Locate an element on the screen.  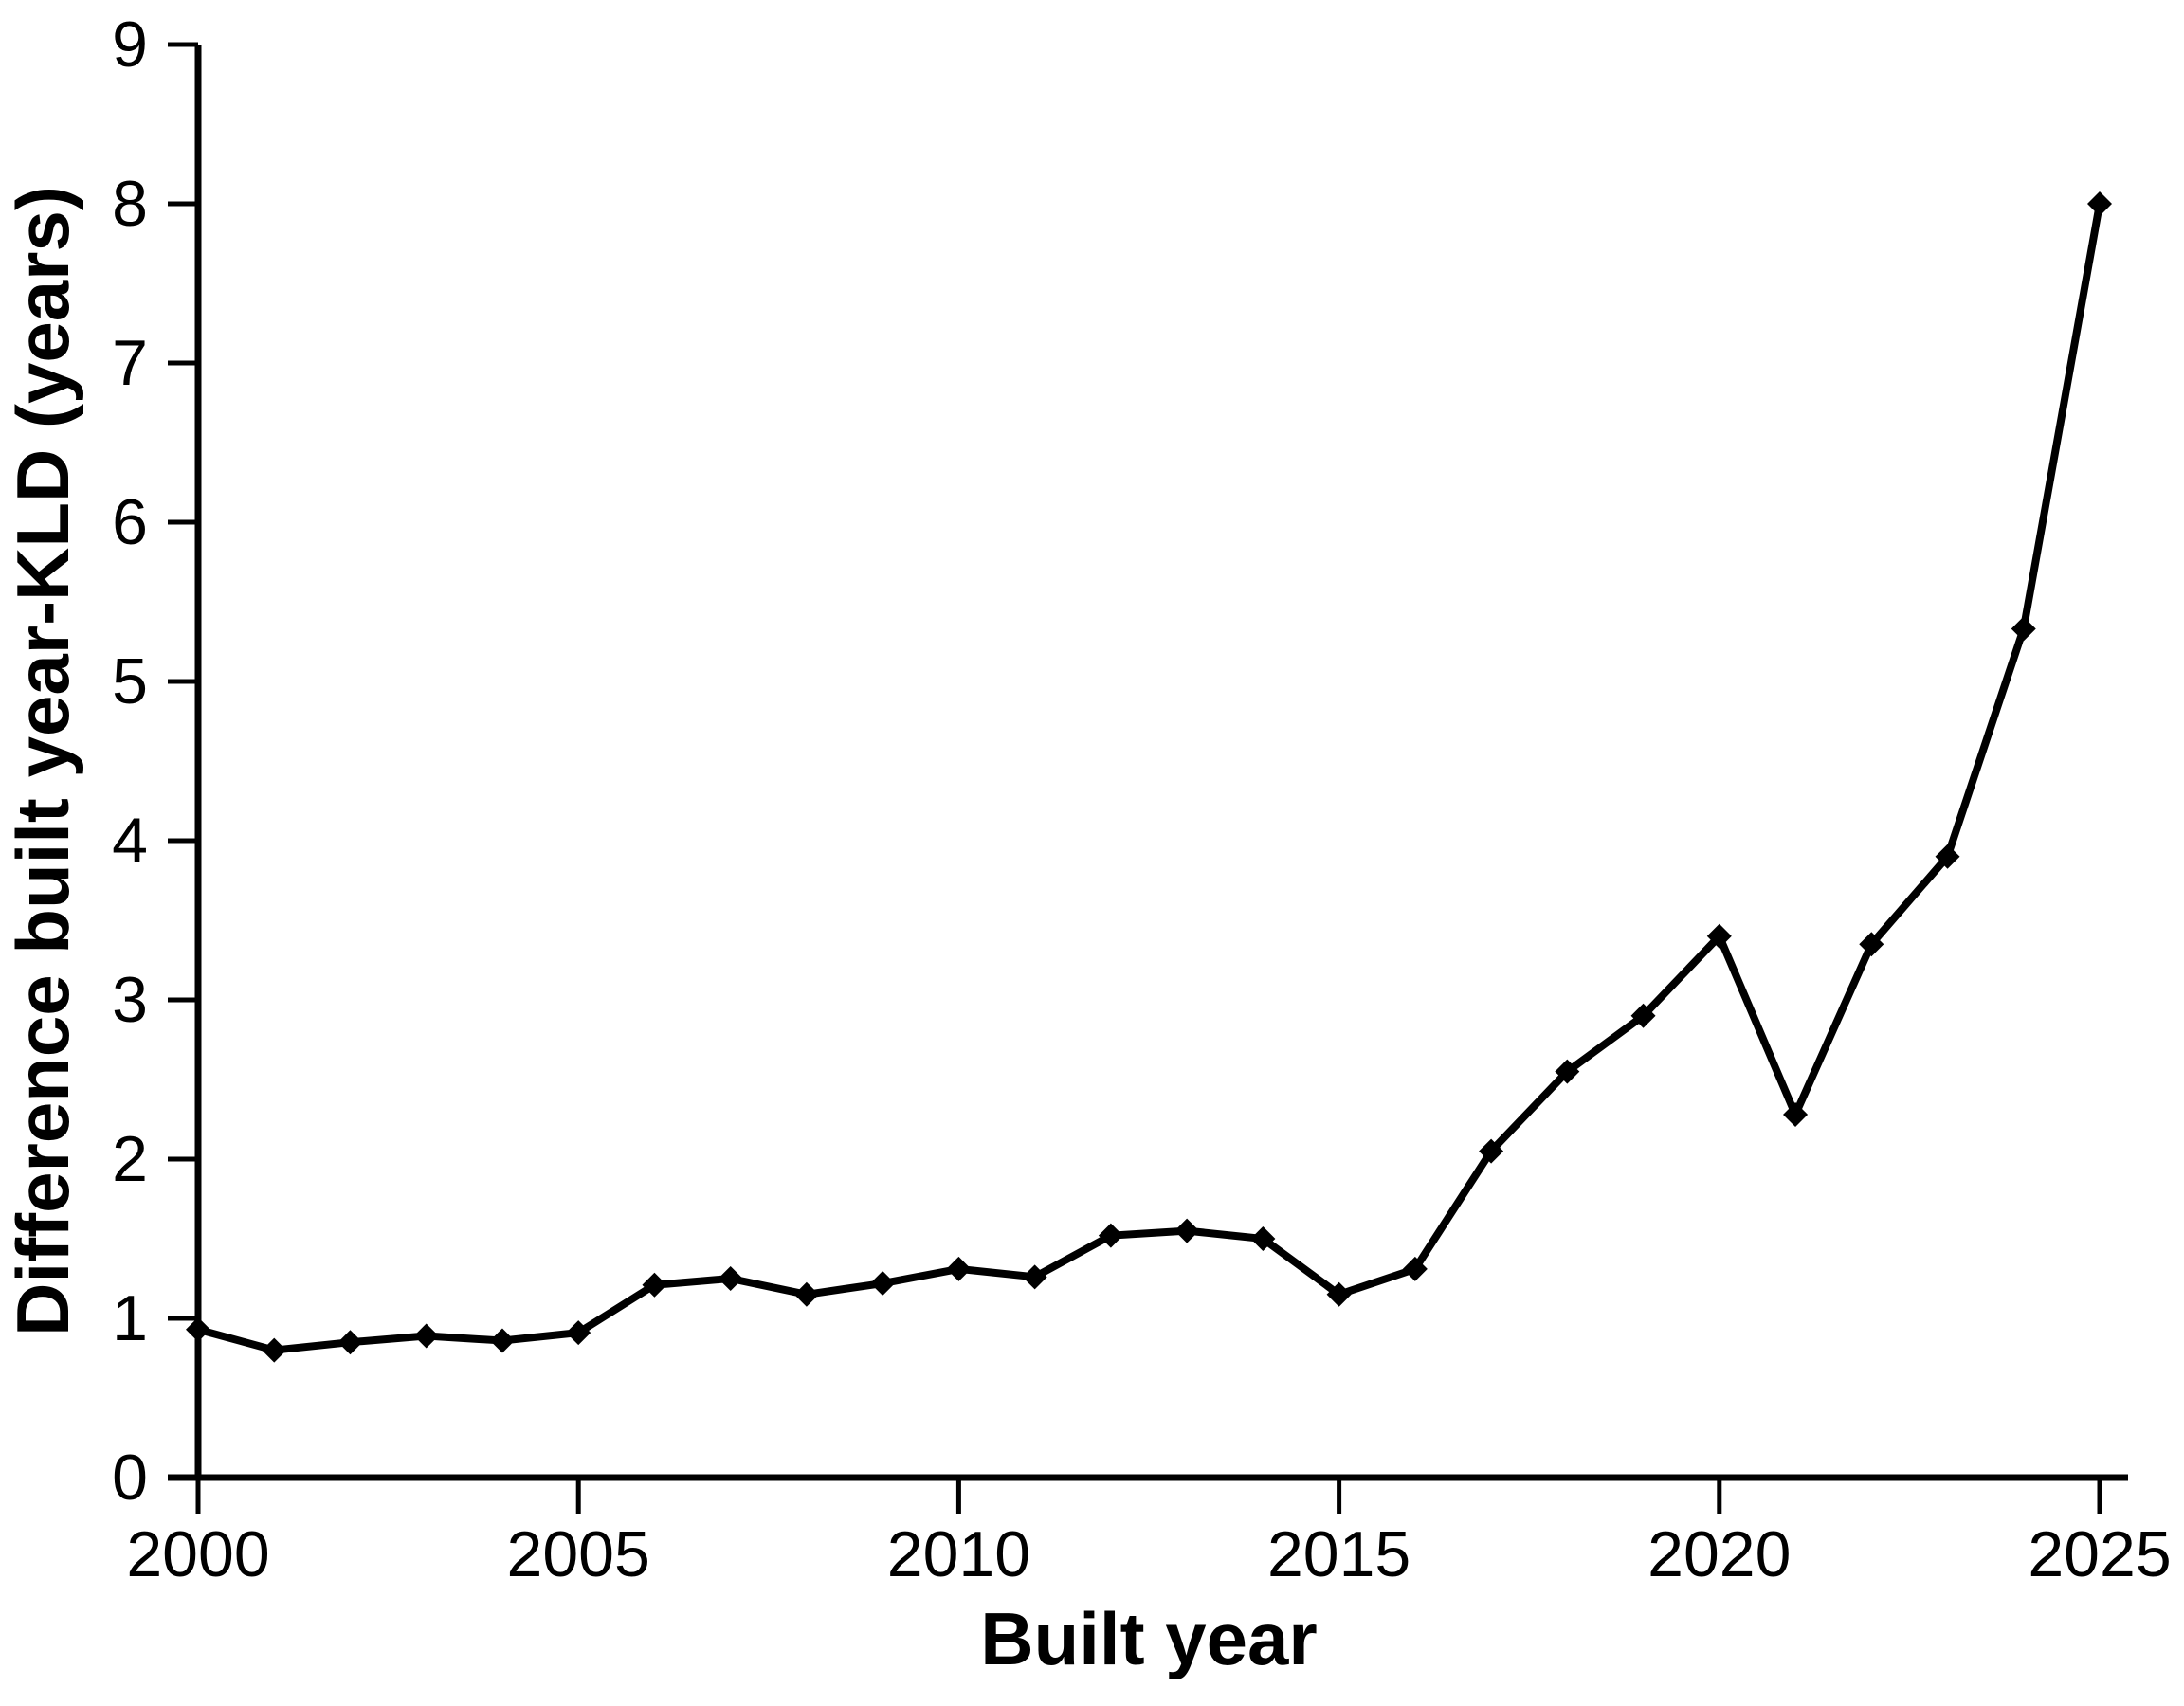
y-axis-title: Difference built year-KLD (years) is located at coordinates (42, 761).